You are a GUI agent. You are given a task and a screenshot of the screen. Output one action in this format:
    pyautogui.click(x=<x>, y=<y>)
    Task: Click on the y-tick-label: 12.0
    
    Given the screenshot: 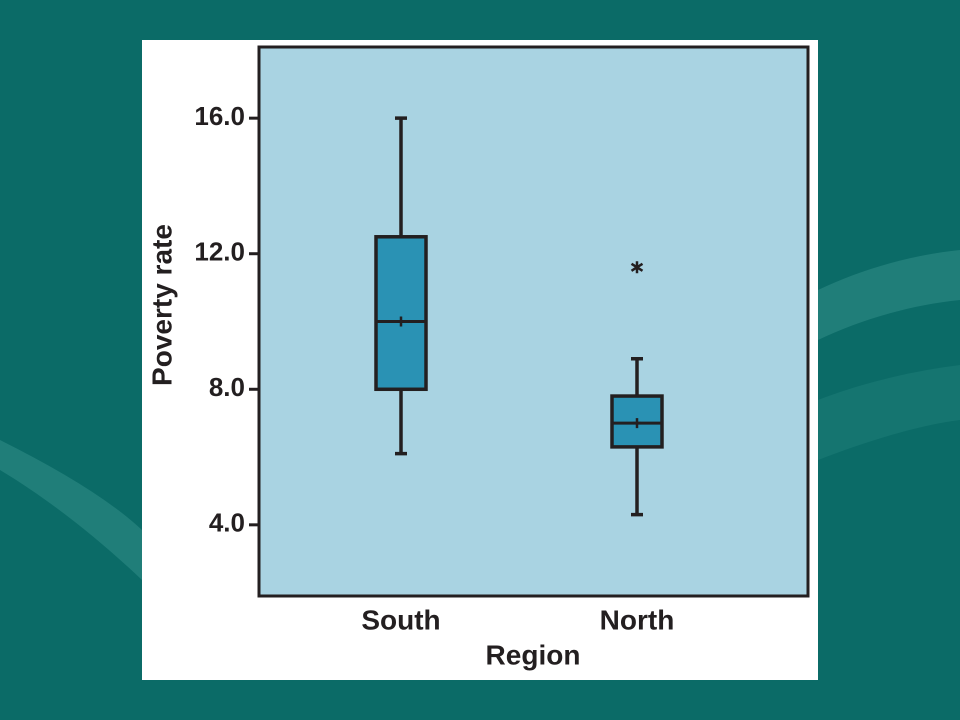 What is the action you would take?
    pyautogui.click(x=219, y=252)
    